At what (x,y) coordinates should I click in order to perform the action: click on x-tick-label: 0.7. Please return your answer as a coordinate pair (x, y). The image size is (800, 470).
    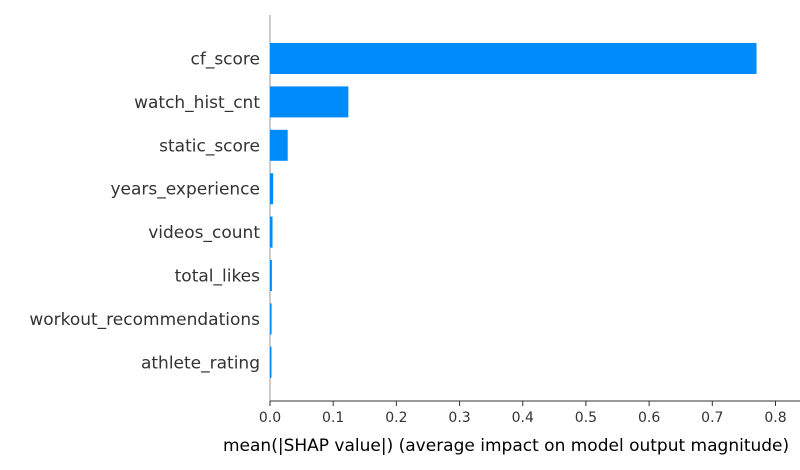
    Looking at the image, I should click on (712, 418).